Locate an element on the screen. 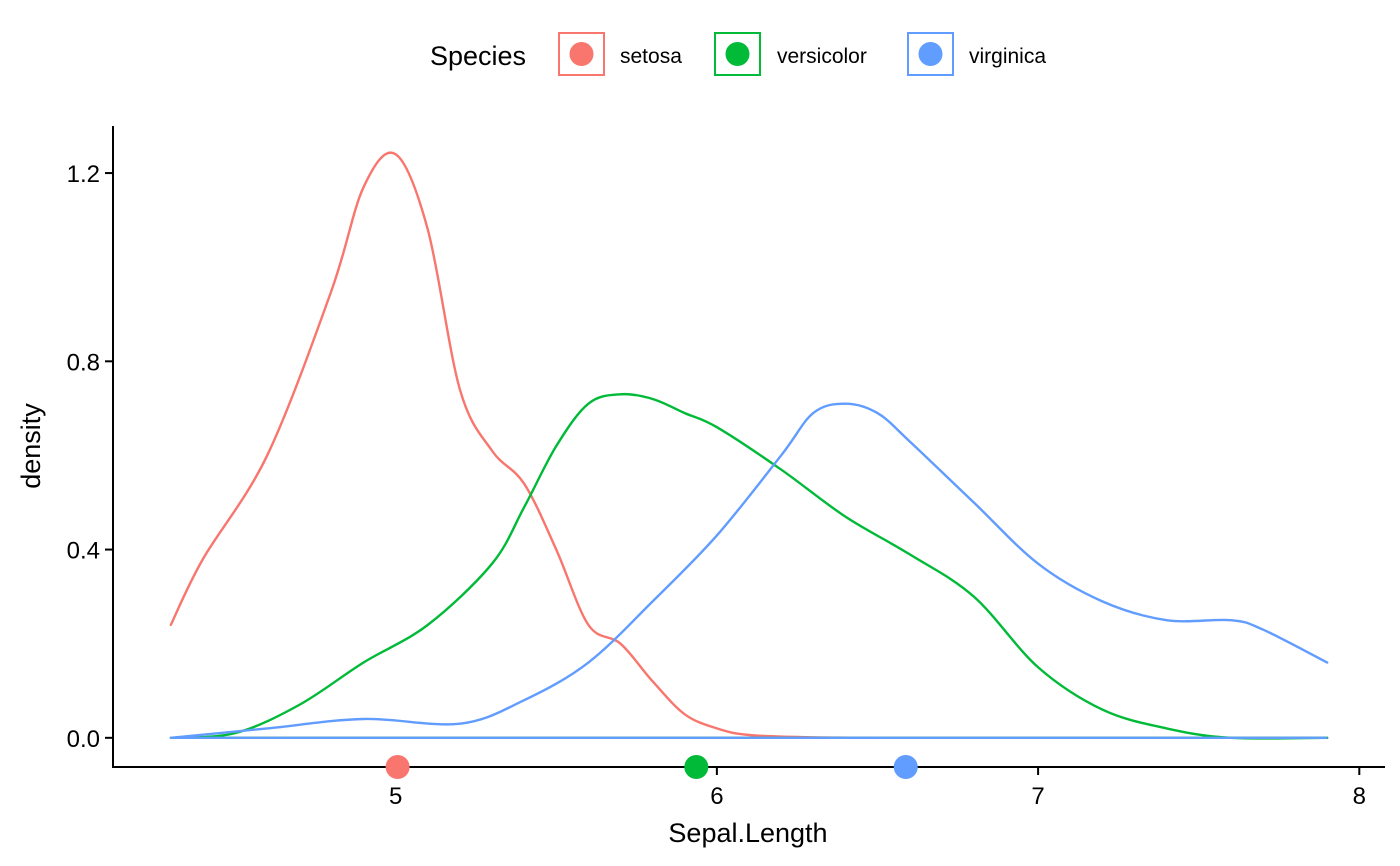  legend-label-versicolor: versicolor is located at coordinates (822, 56).